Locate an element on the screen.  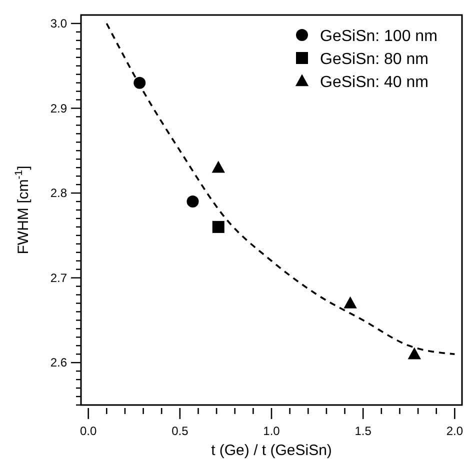
x-tick-label: 0.0 is located at coordinates (88, 431).